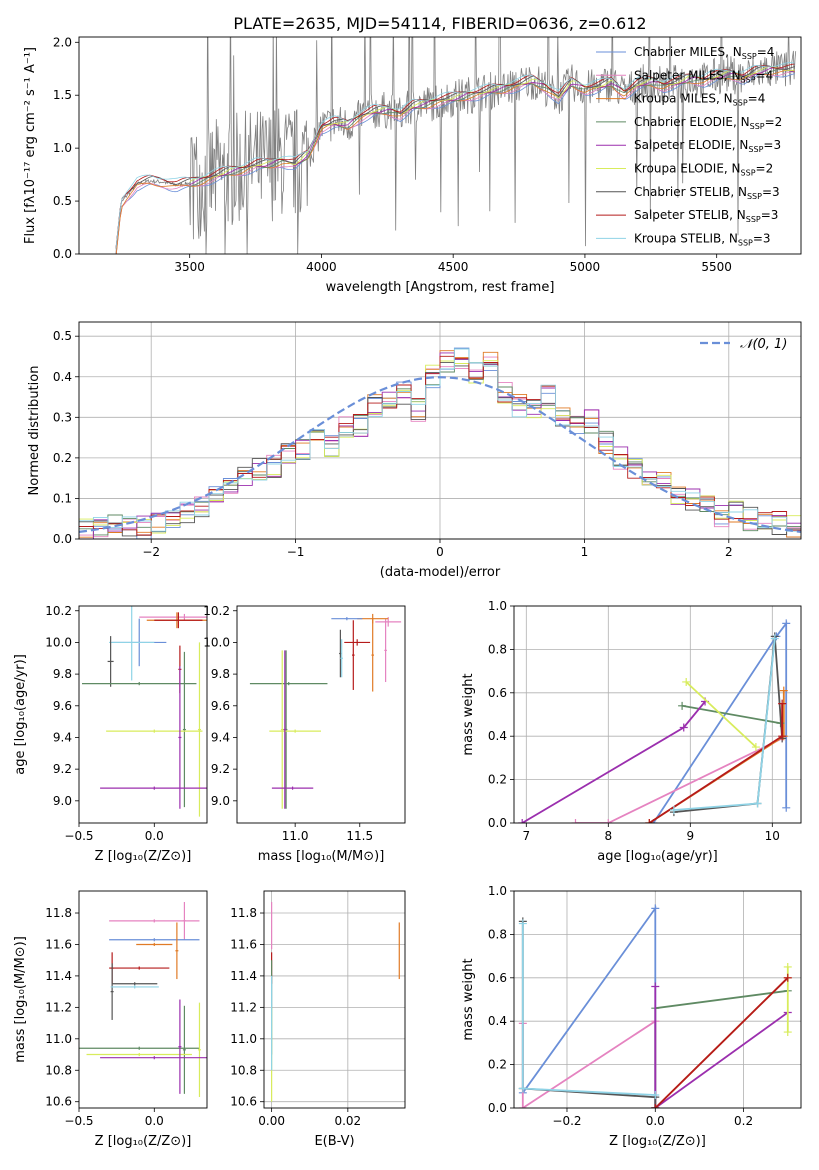  What do you see at coordinates (335, 1002) in the screenshot?
I see `mass_vs_ebv-plot-area` at bounding box center [335, 1002].